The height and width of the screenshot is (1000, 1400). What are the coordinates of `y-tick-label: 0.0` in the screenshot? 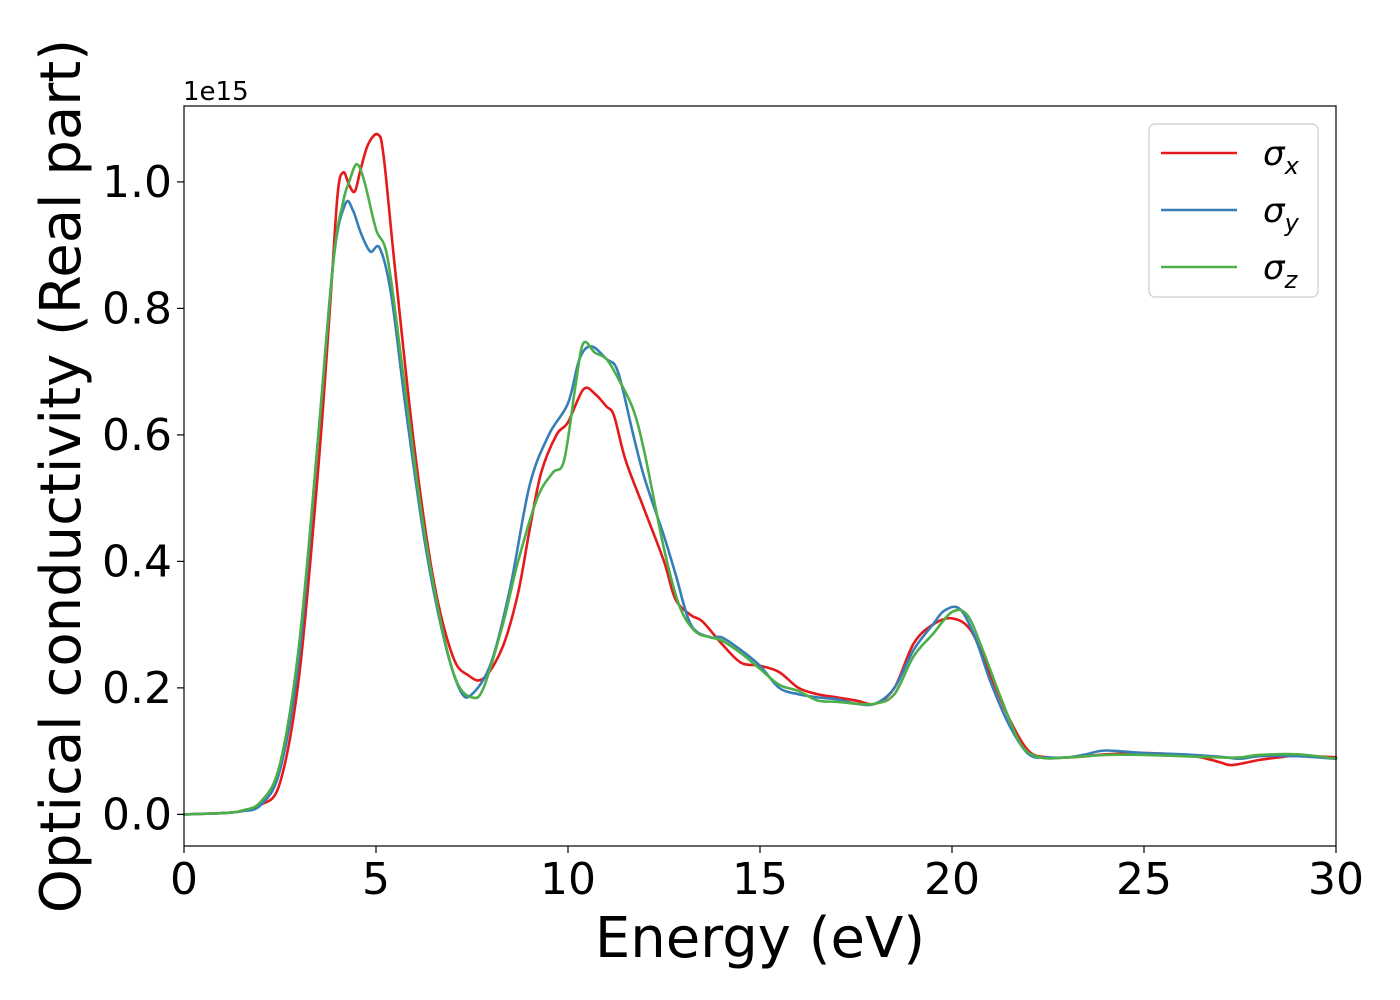 It's located at (137, 814).